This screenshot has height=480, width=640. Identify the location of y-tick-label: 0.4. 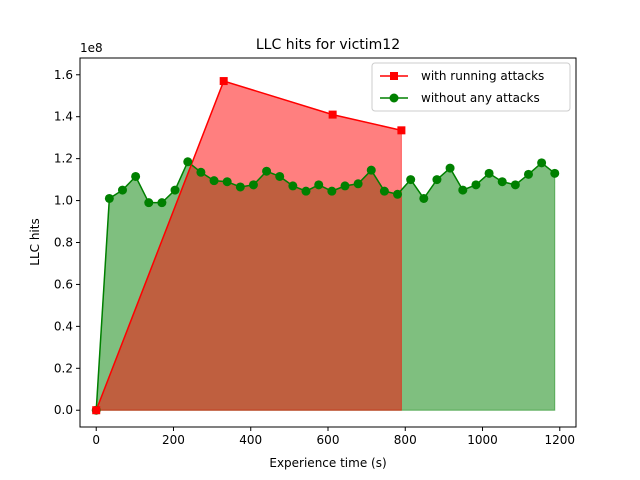
(63, 326).